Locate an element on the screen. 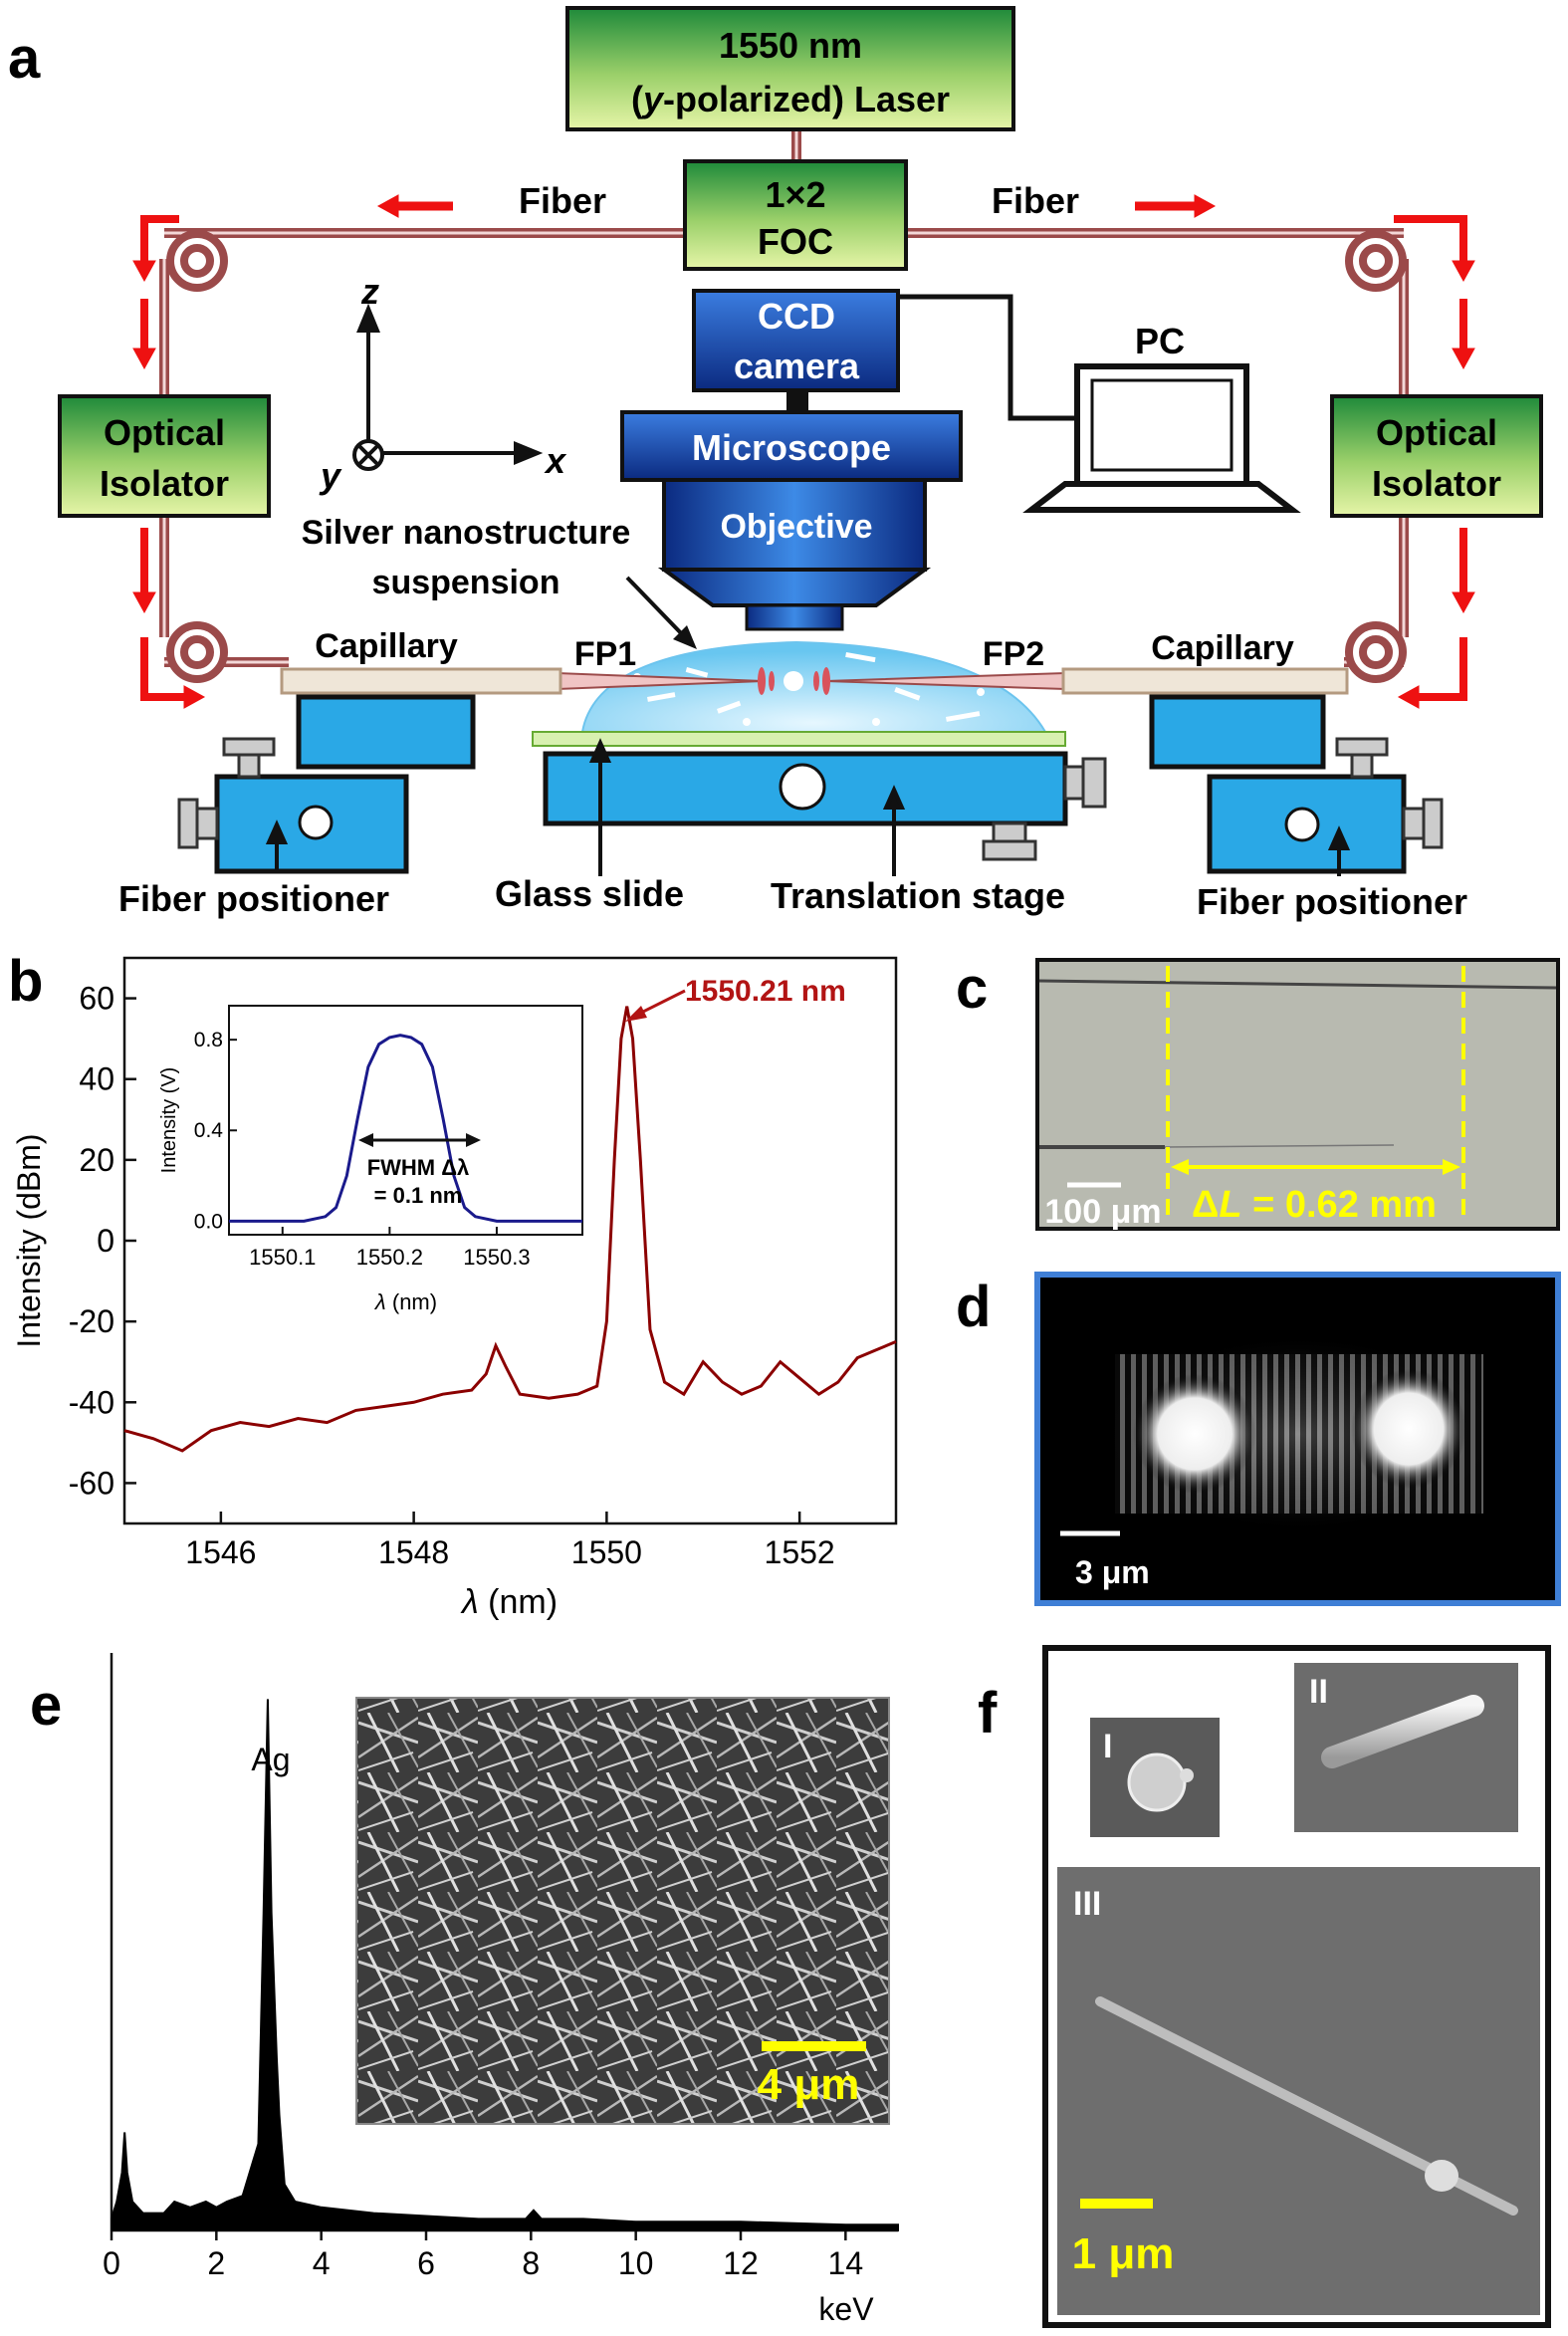 The width and height of the screenshot is (1568, 2336). x-tick-label: 6 is located at coordinates (426, 2263).